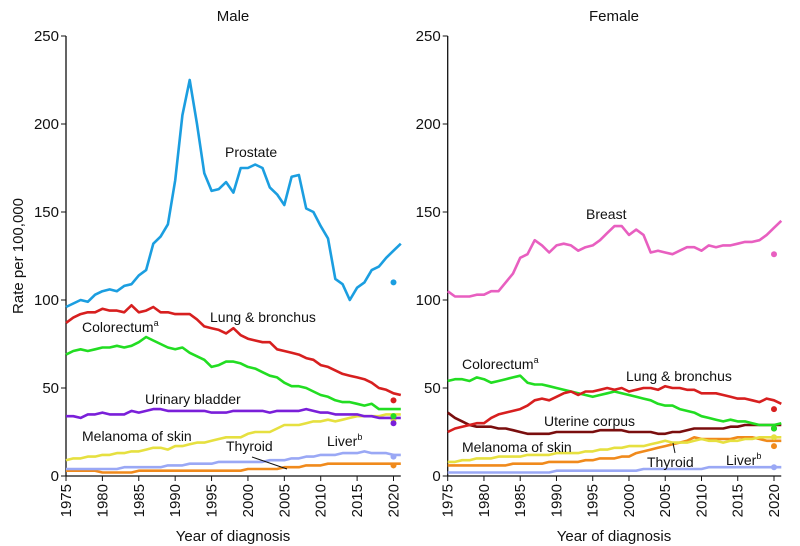 The height and width of the screenshot is (546, 800). I want to click on label-prostate: Prostate, so click(251, 152).